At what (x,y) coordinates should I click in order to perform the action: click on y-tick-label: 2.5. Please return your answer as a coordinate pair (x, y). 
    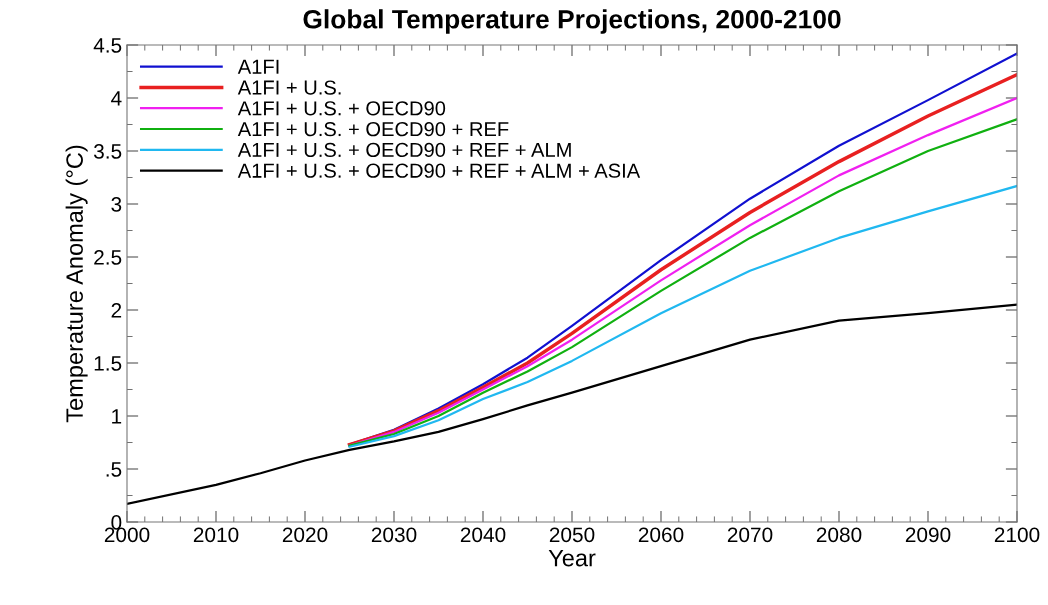
    Looking at the image, I should click on (108, 257).